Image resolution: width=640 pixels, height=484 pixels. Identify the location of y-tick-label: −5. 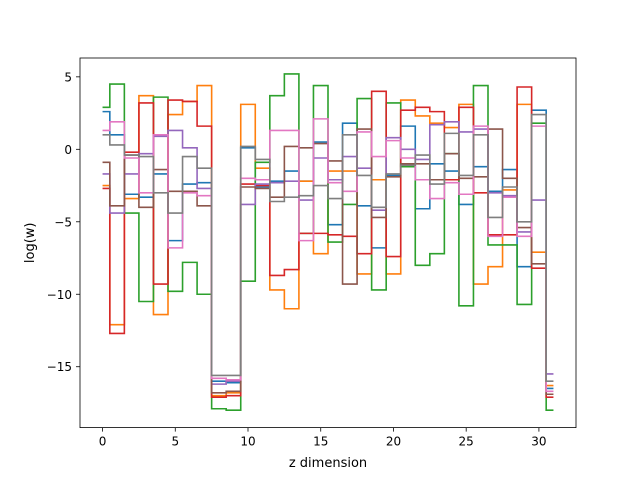
(63, 222).